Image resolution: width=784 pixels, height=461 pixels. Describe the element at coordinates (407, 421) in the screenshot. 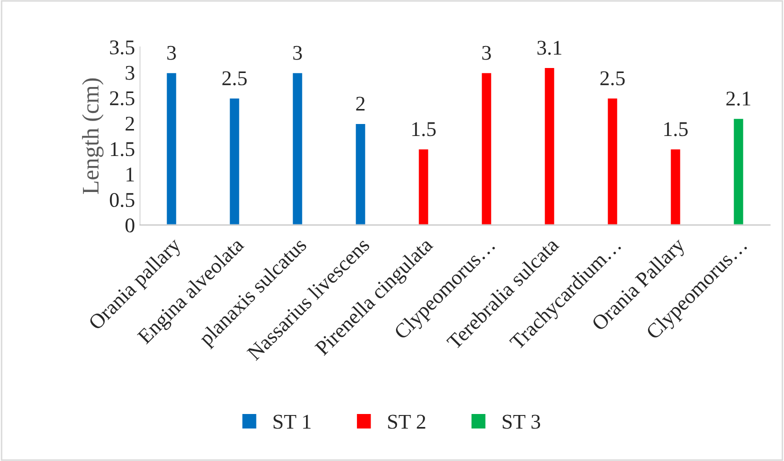

I see `legend-label: ST 2` at that location.